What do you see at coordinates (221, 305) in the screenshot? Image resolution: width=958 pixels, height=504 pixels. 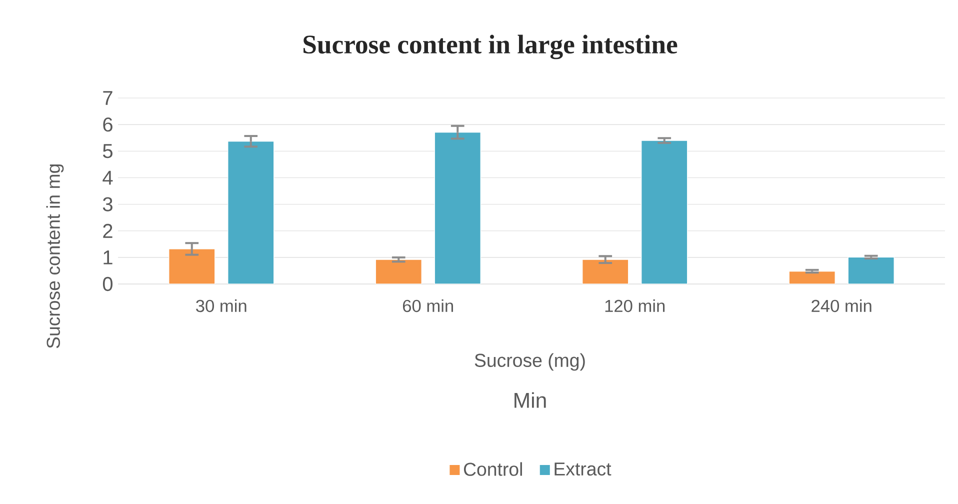 I see `x-tick-label: 30 min` at bounding box center [221, 305].